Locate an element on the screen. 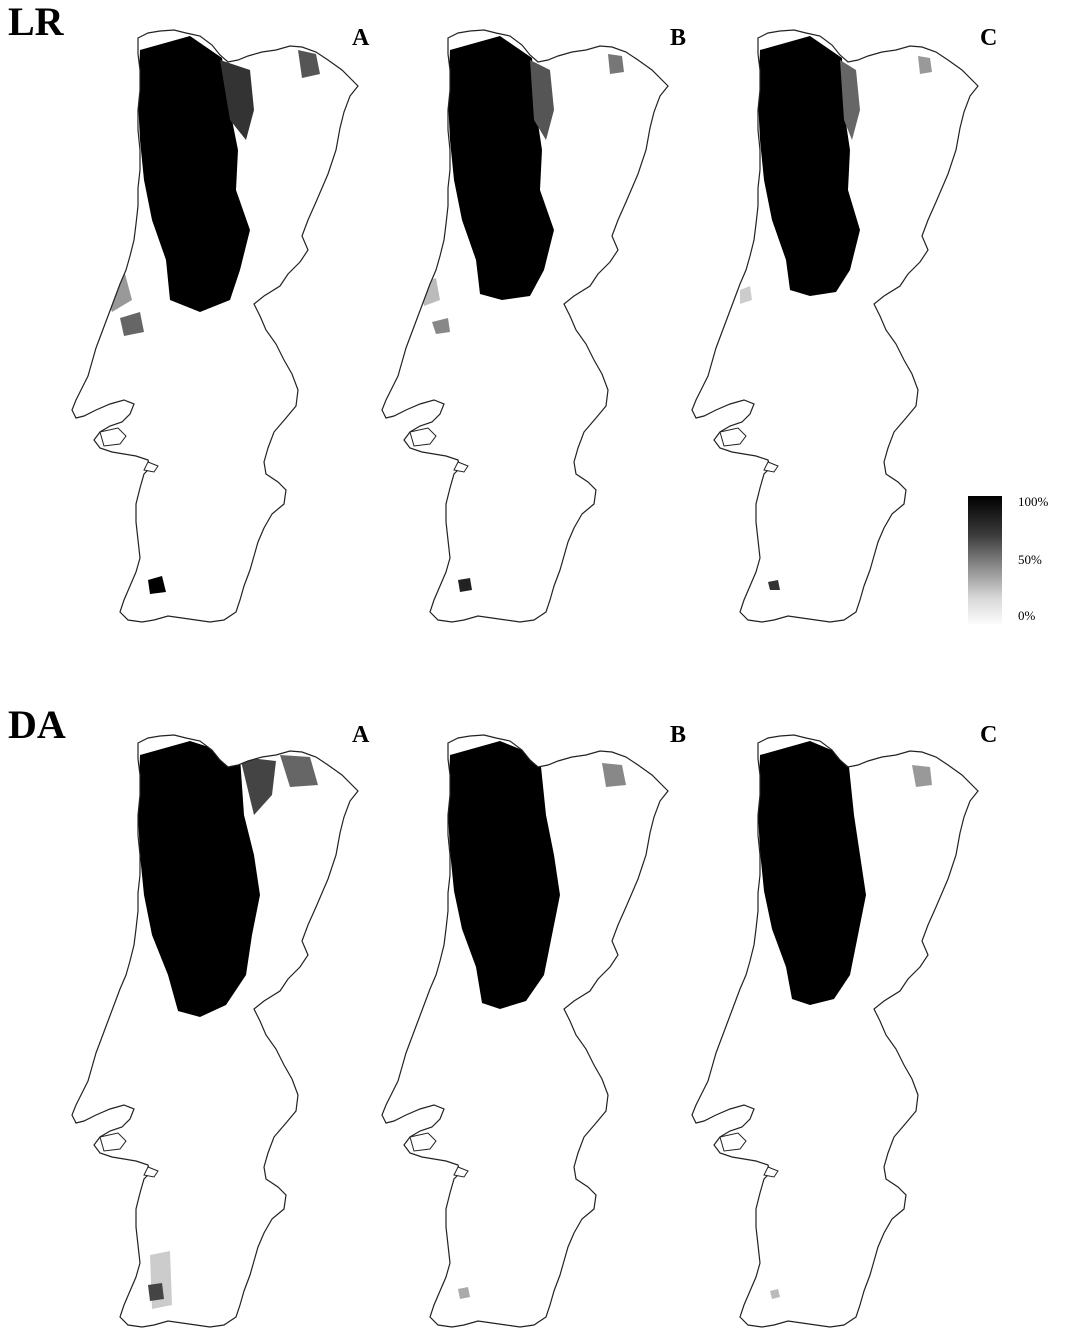  legend-tick-mid: 50% is located at coordinates (1030, 559).